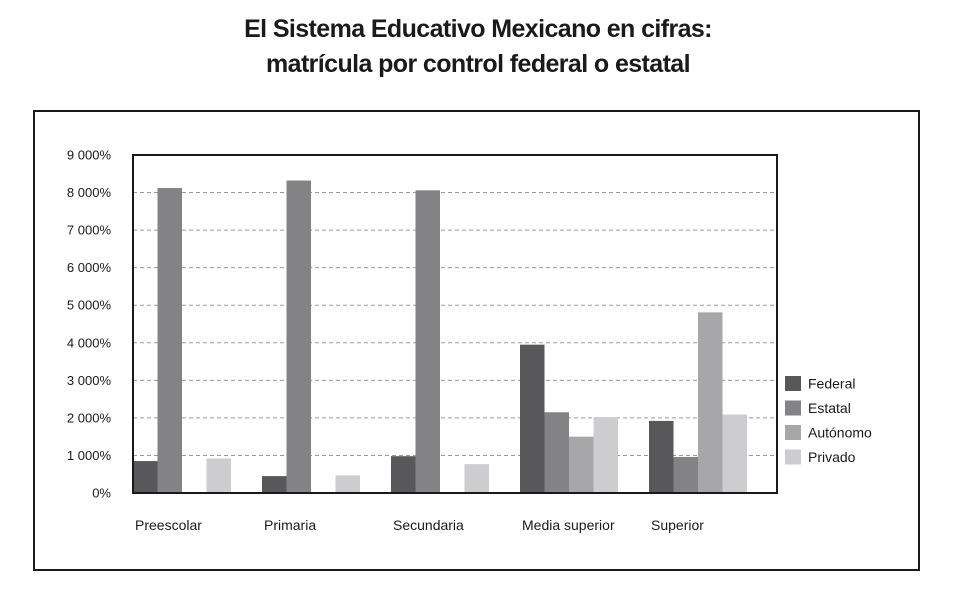  What do you see at coordinates (89, 380) in the screenshot?
I see `y-tick-label: 3 000%` at bounding box center [89, 380].